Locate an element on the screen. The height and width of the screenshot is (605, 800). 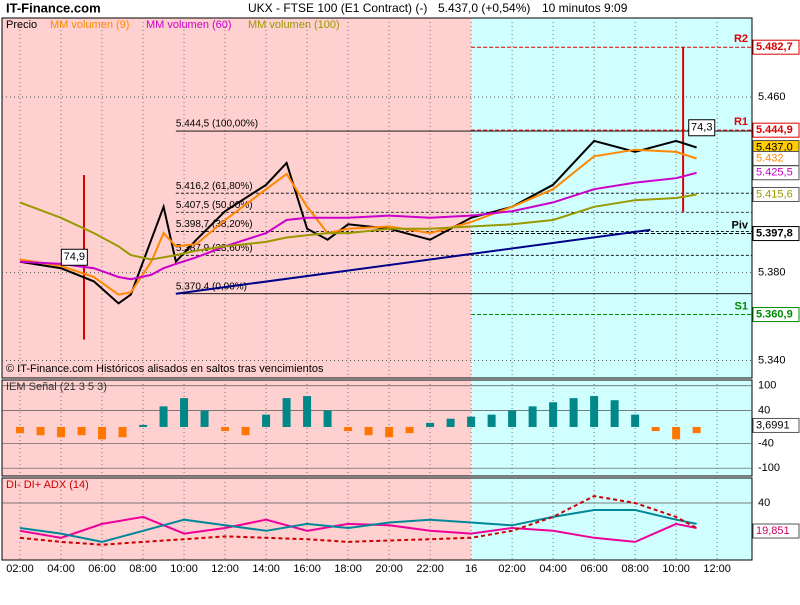
x-tick-label: 22:00 is located at coordinates (430, 569).